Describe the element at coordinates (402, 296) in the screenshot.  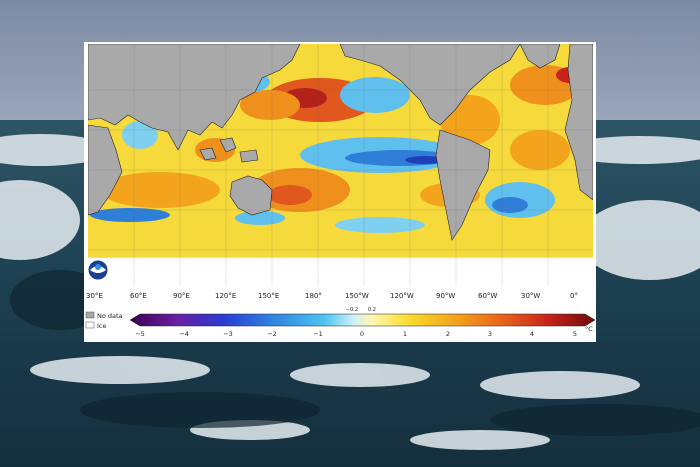
I see `lon-label: 120°W` at that location.